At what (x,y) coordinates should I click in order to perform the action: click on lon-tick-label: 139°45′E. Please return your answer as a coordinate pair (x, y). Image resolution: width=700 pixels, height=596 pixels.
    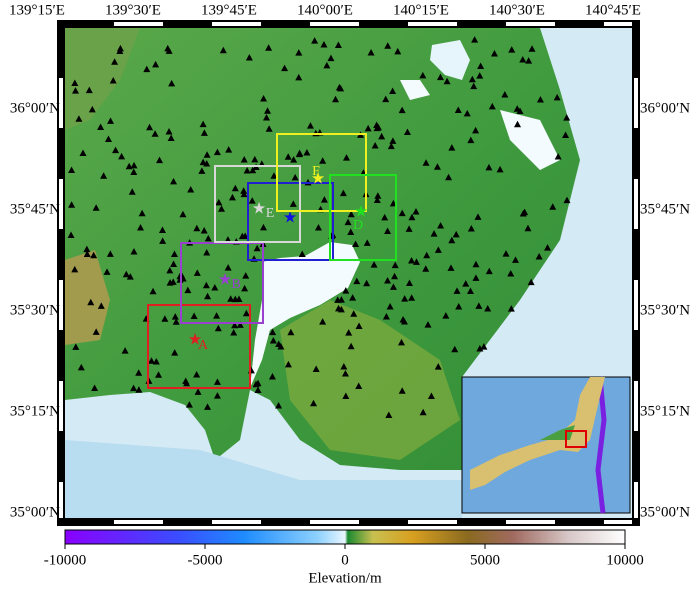
    Looking at the image, I should click on (229, 10).